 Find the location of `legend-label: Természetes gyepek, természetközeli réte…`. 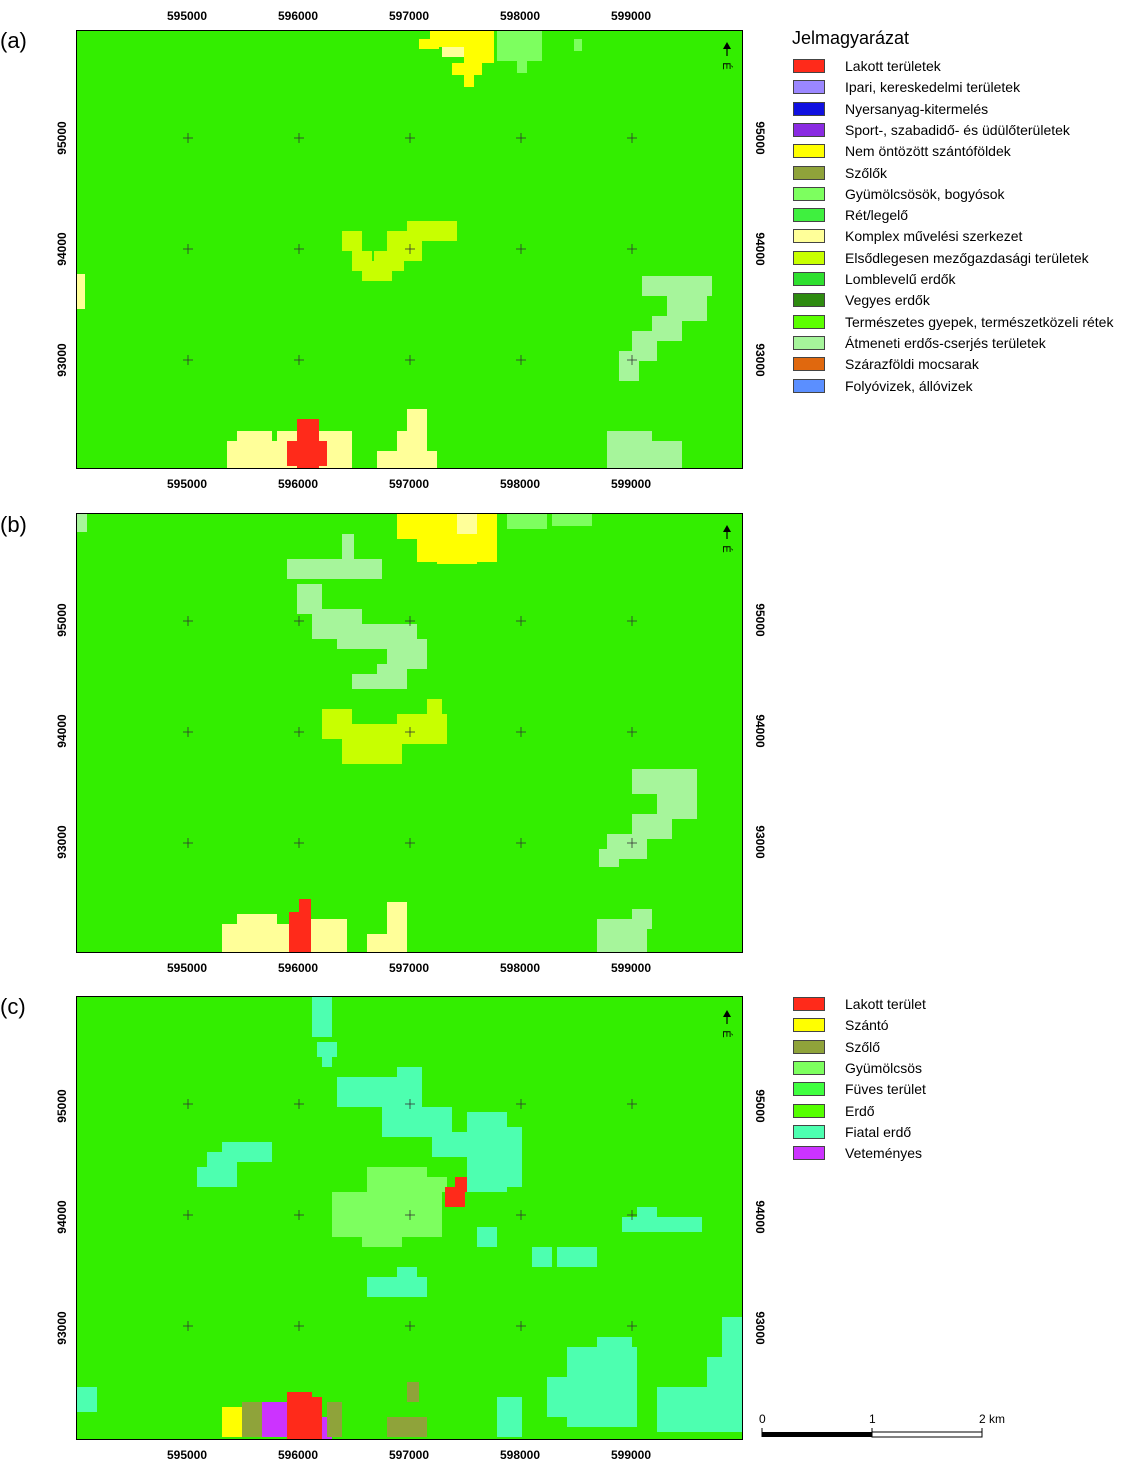

legend-label: Természetes gyepek, természetközeli réte… is located at coordinates (979, 321).